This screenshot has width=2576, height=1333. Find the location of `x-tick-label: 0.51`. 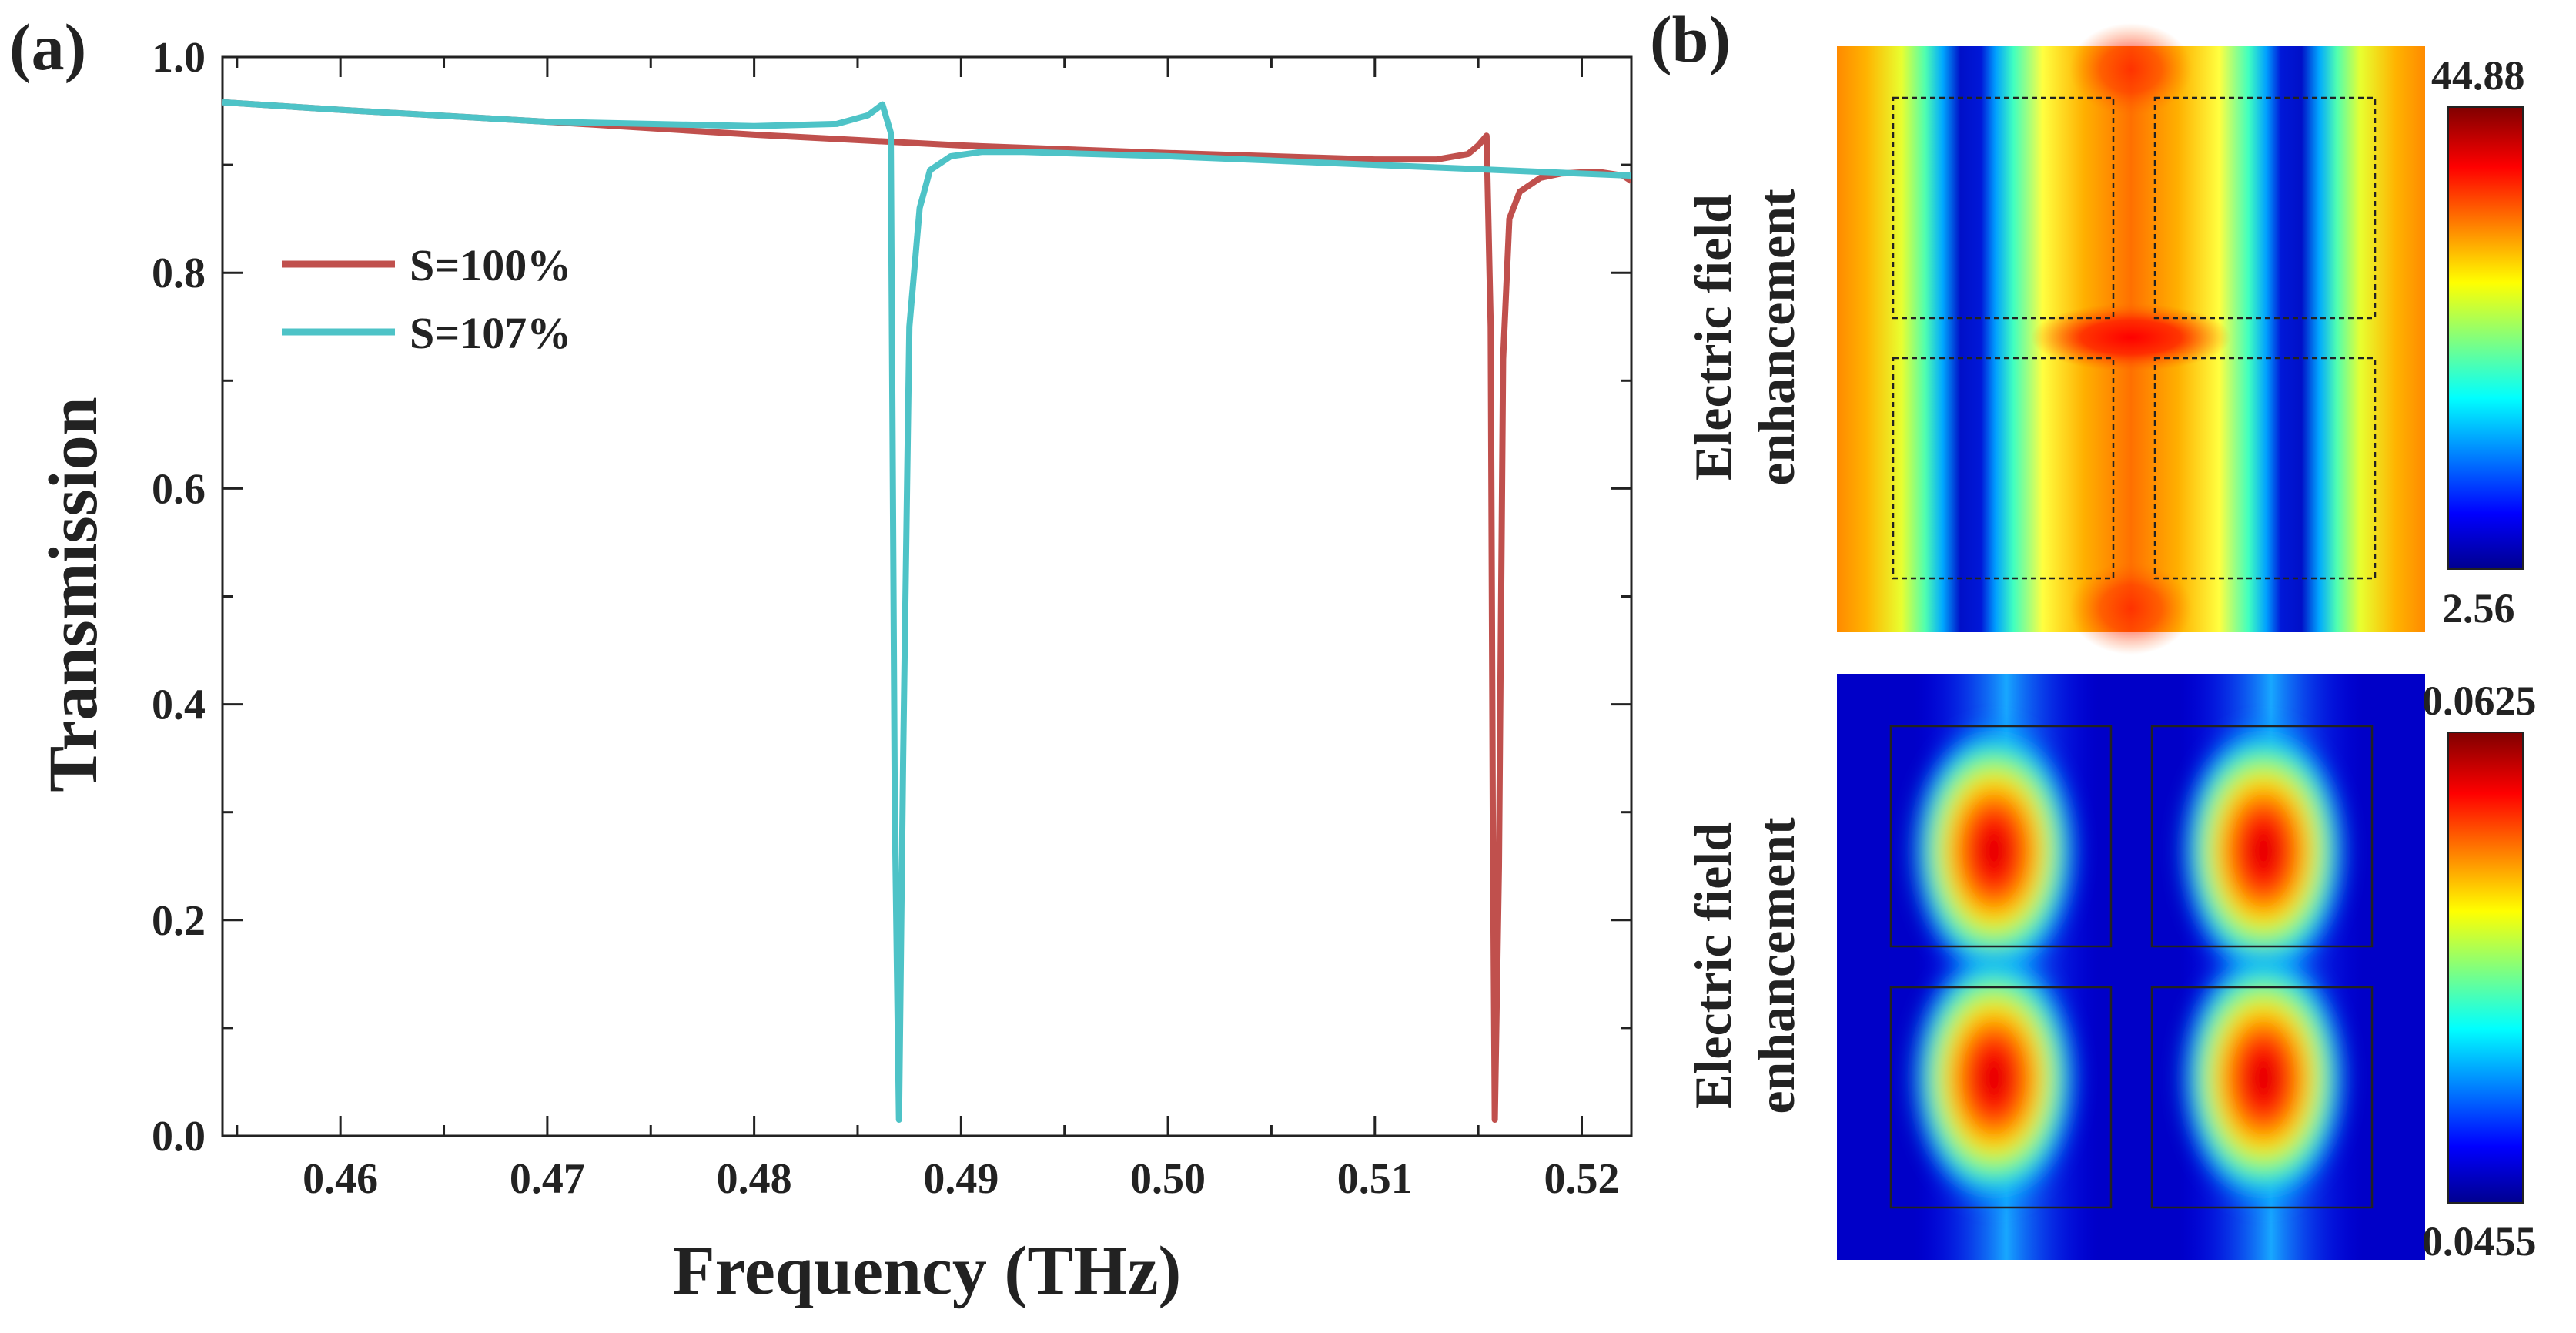

x-tick-label: 0.51 is located at coordinates (1375, 1179).